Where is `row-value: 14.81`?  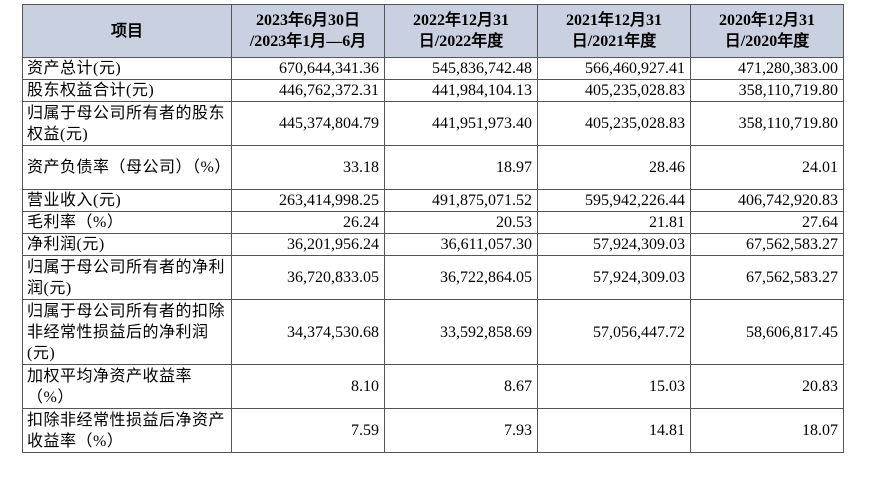 row-value: 14.81 is located at coordinates (614, 430).